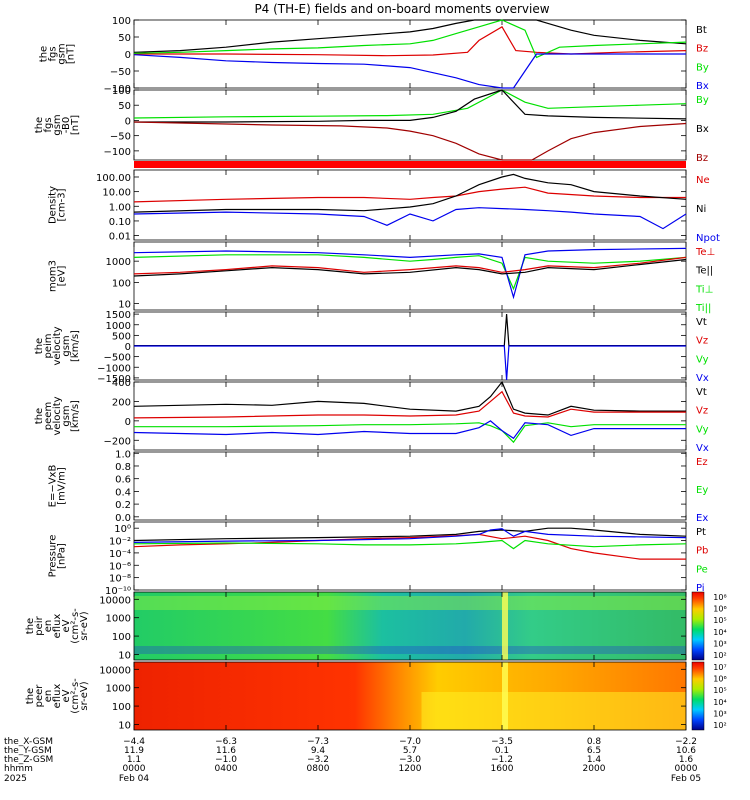 This screenshot has width=750, height=800. I want to click on efield-ytick-label: 0.6, so click(123, 480).